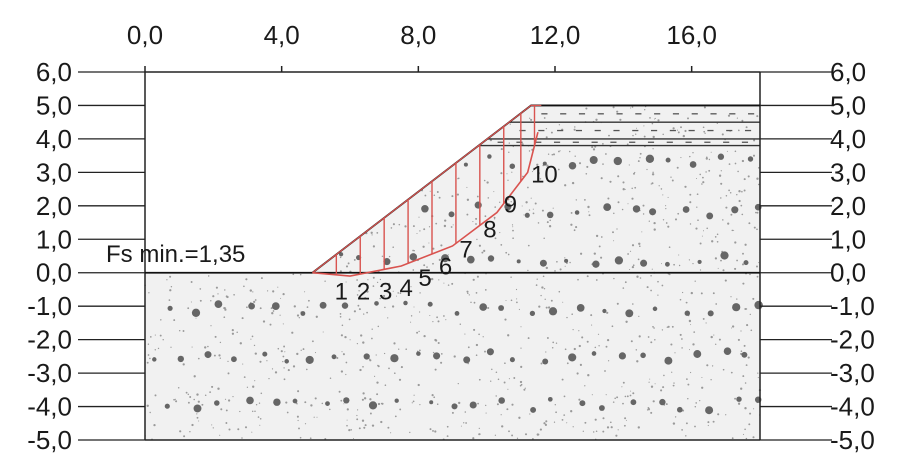 The height and width of the screenshot is (460, 899). Describe the element at coordinates (852, 440) in the screenshot. I see `y-tick-label-right: -5,0` at that location.